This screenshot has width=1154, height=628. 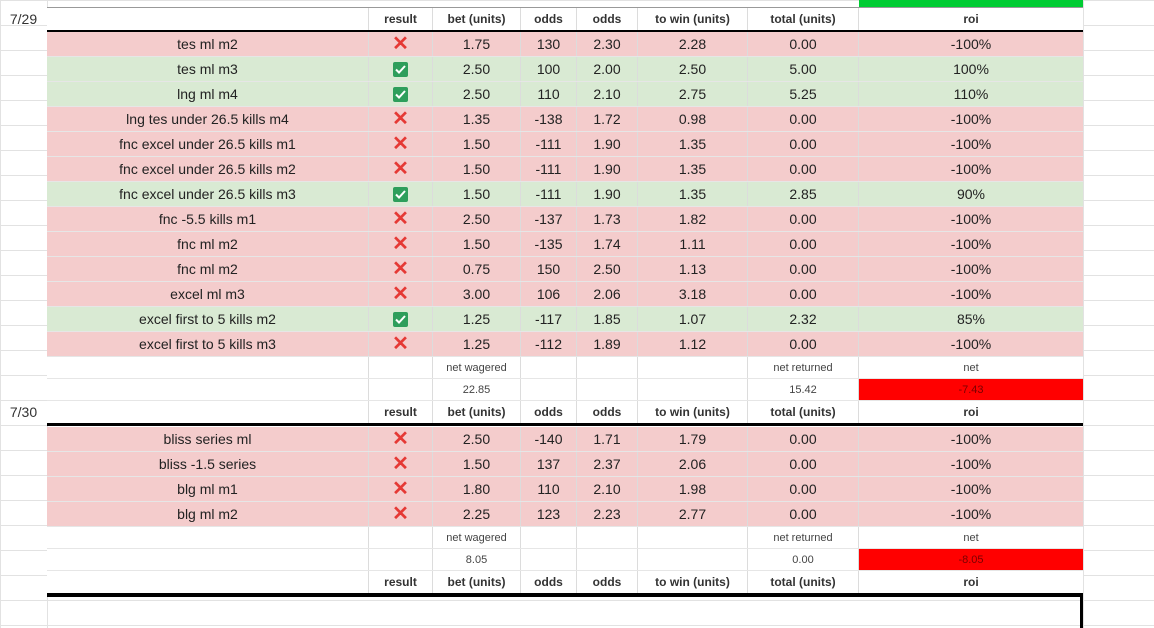 I want to click on odds-decimal: 2.10, so click(x=607, y=94).